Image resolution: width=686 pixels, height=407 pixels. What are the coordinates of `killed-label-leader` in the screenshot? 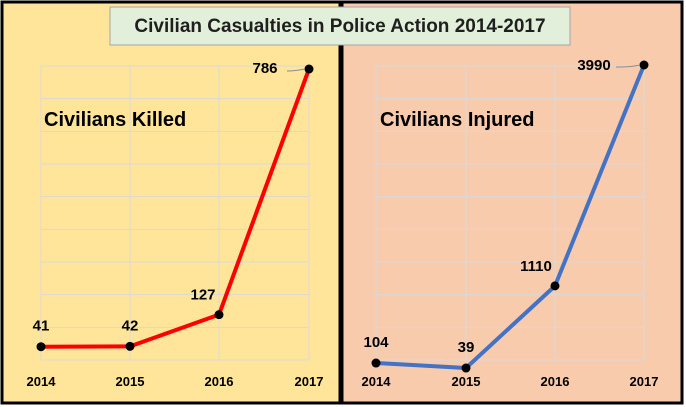 It's located at (296, 70).